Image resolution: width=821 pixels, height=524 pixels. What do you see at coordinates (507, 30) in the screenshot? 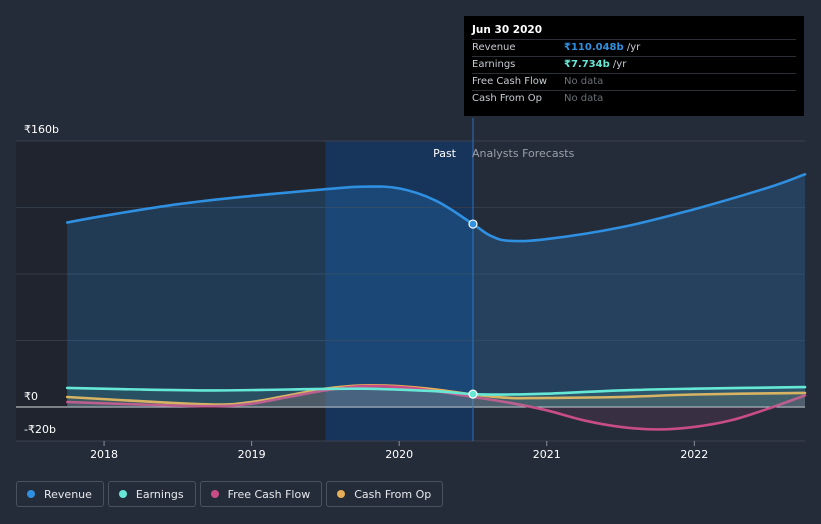
I see `tooltip-date: Jun 30 2020` at bounding box center [507, 30].